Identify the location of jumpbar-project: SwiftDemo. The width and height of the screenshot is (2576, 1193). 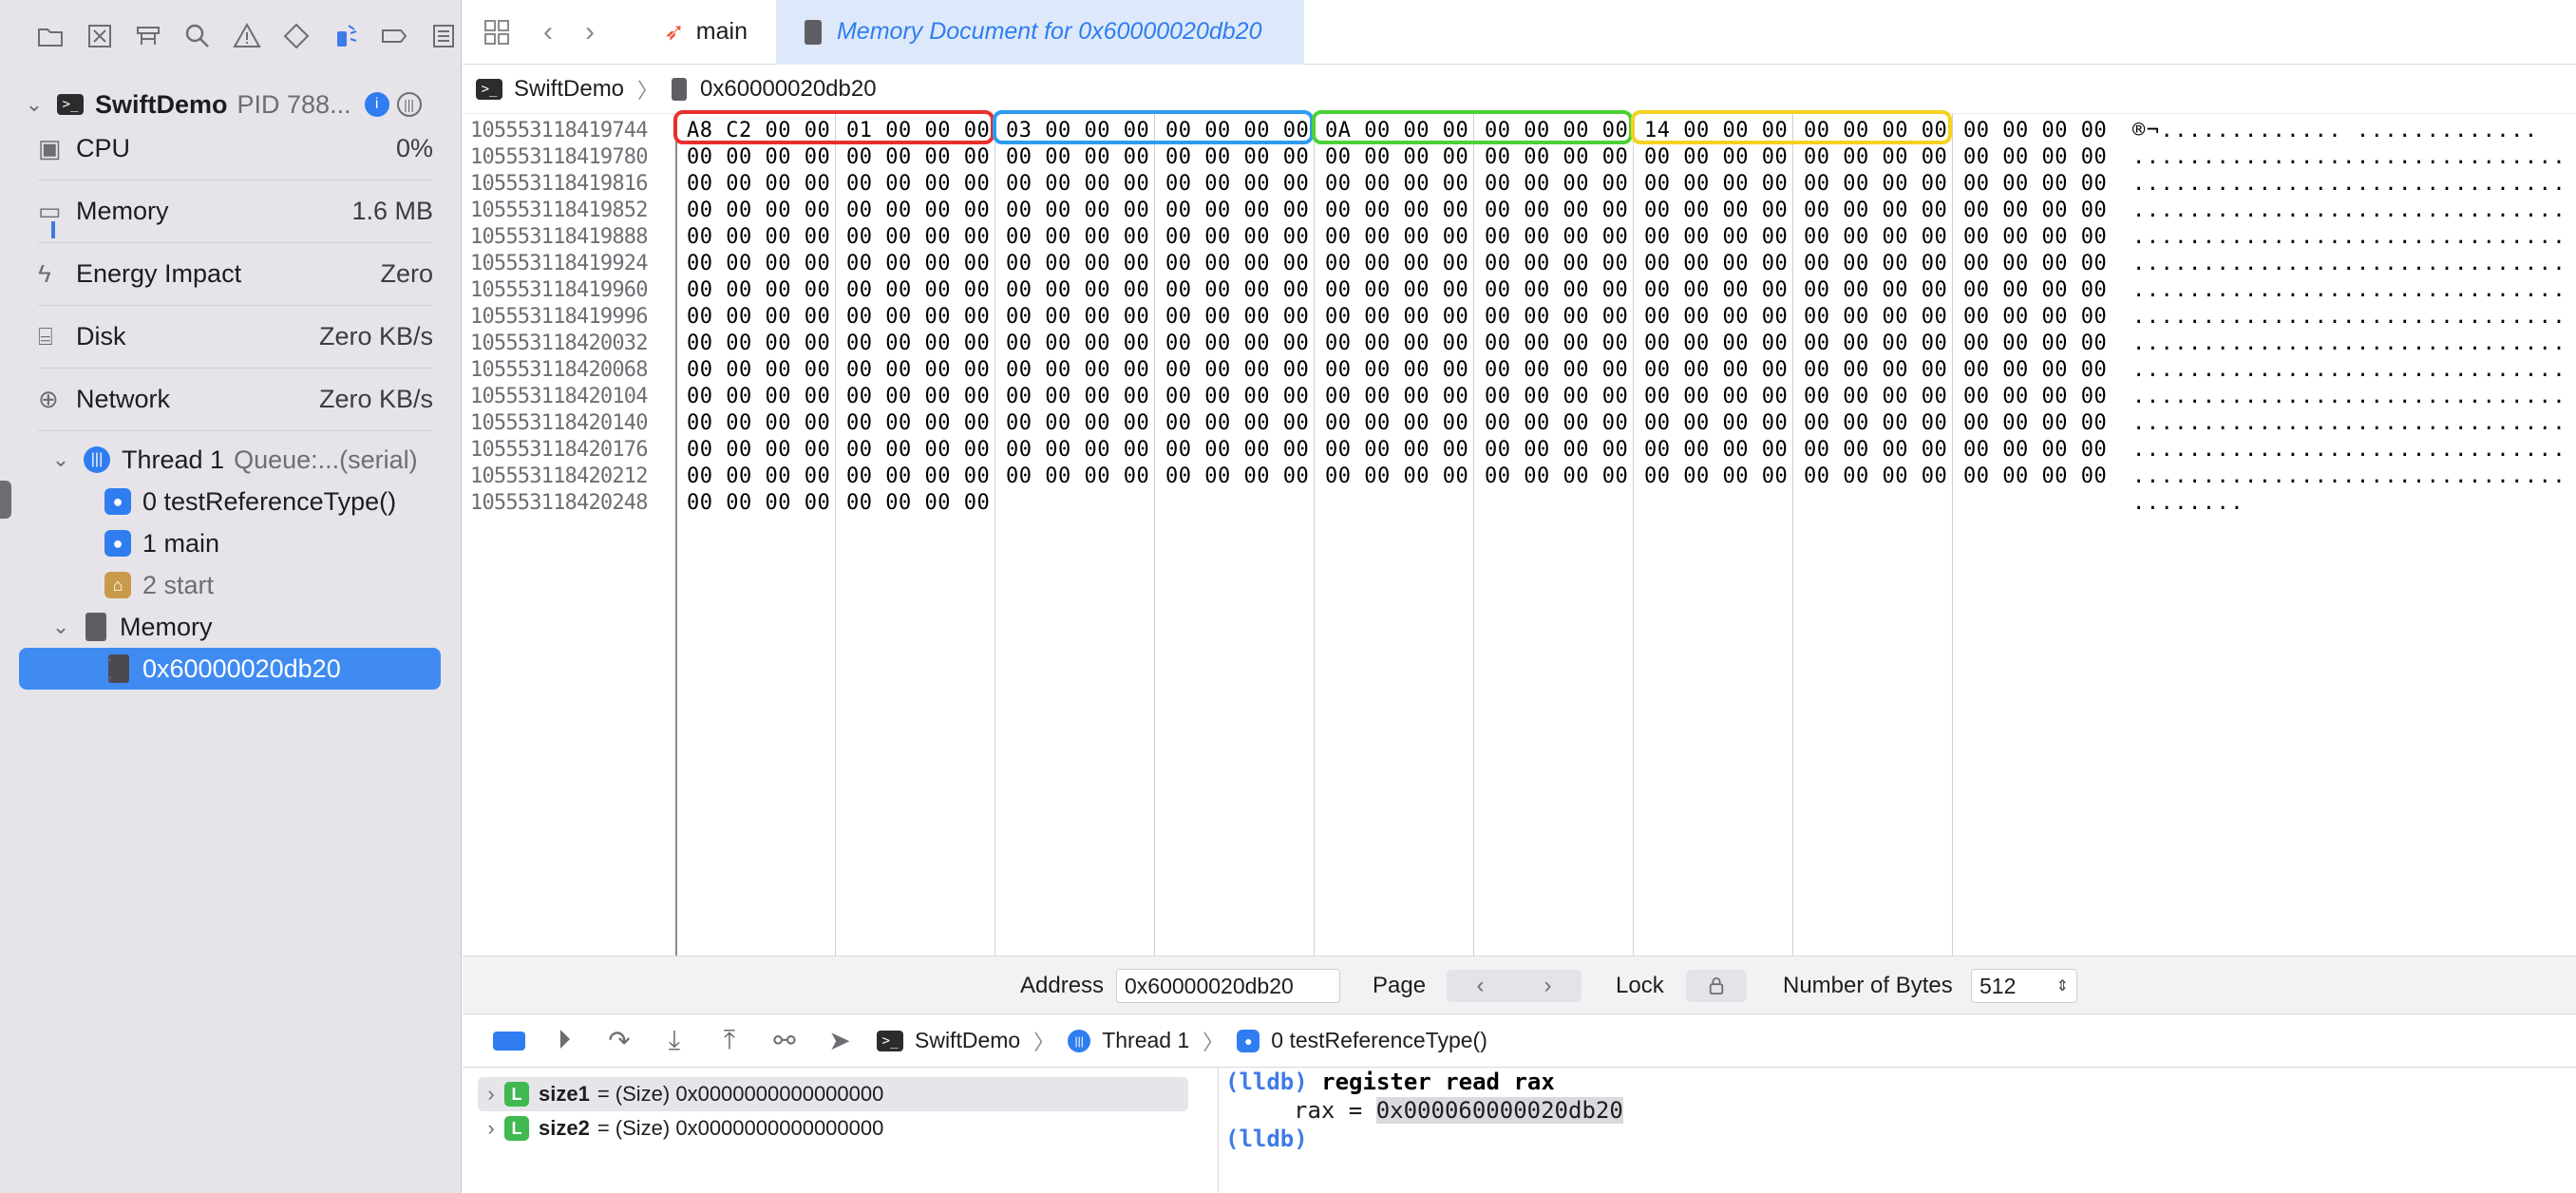
(569, 88).